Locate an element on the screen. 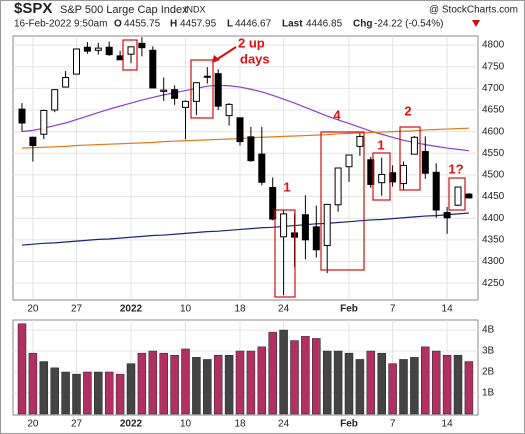  annotation: 2 up is located at coordinates (251, 42).